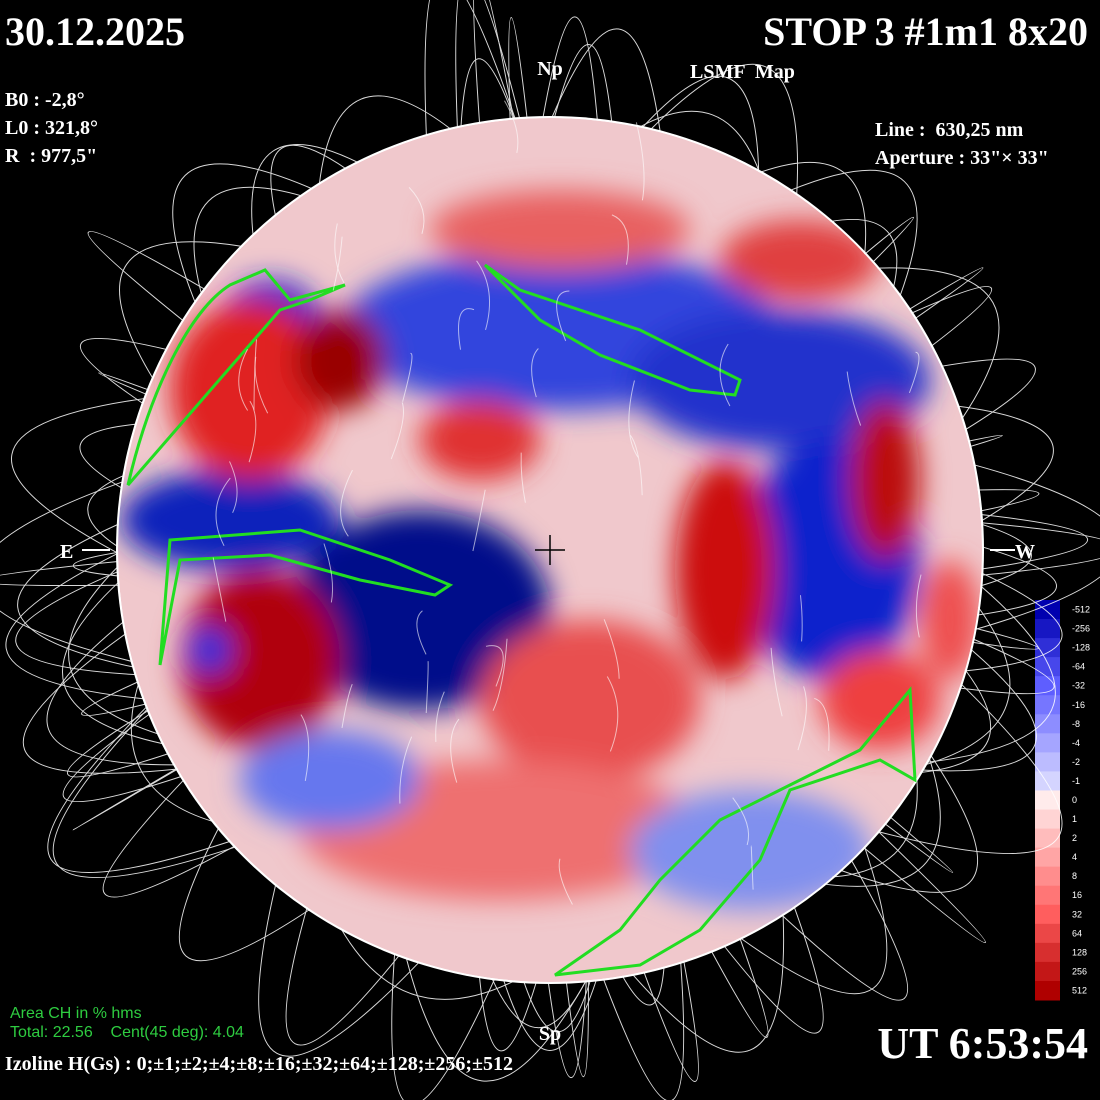 The image size is (1100, 1100). What do you see at coordinates (1079, 990) in the screenshot?
I see `colorbar-label: 512` at bounding box center [1079, 990].